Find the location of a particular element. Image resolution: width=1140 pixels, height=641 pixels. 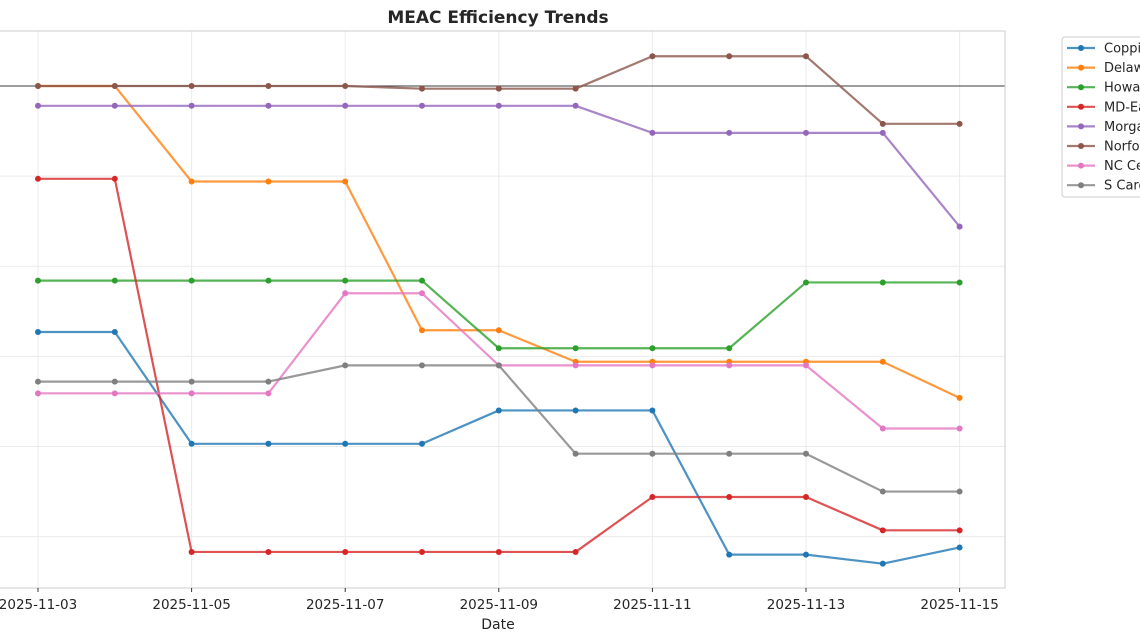

series-howard is located at coordinates (499, 314).